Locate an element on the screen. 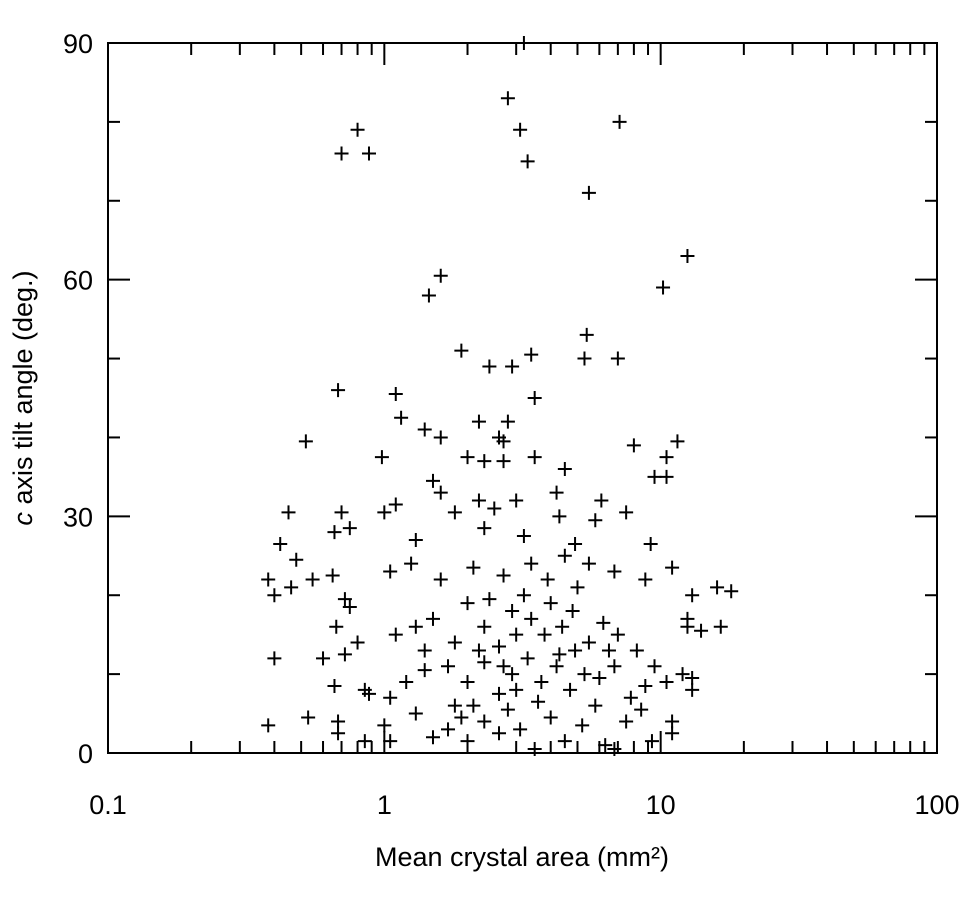 Image resolution: width=970 pixels, height=899 pixels. y-tick-label: 90 is located at coordinates (78, 44).